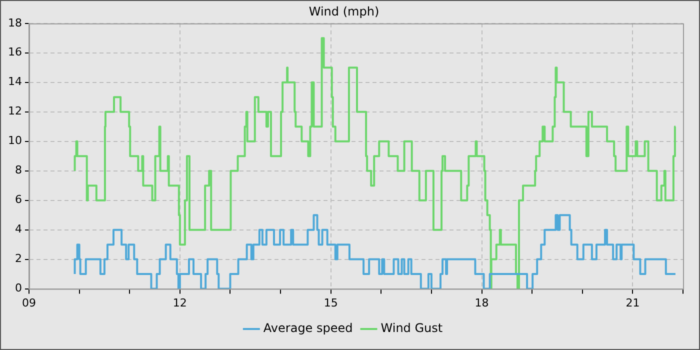  I want to click on x-tick-label: 15, so click(331, 303).